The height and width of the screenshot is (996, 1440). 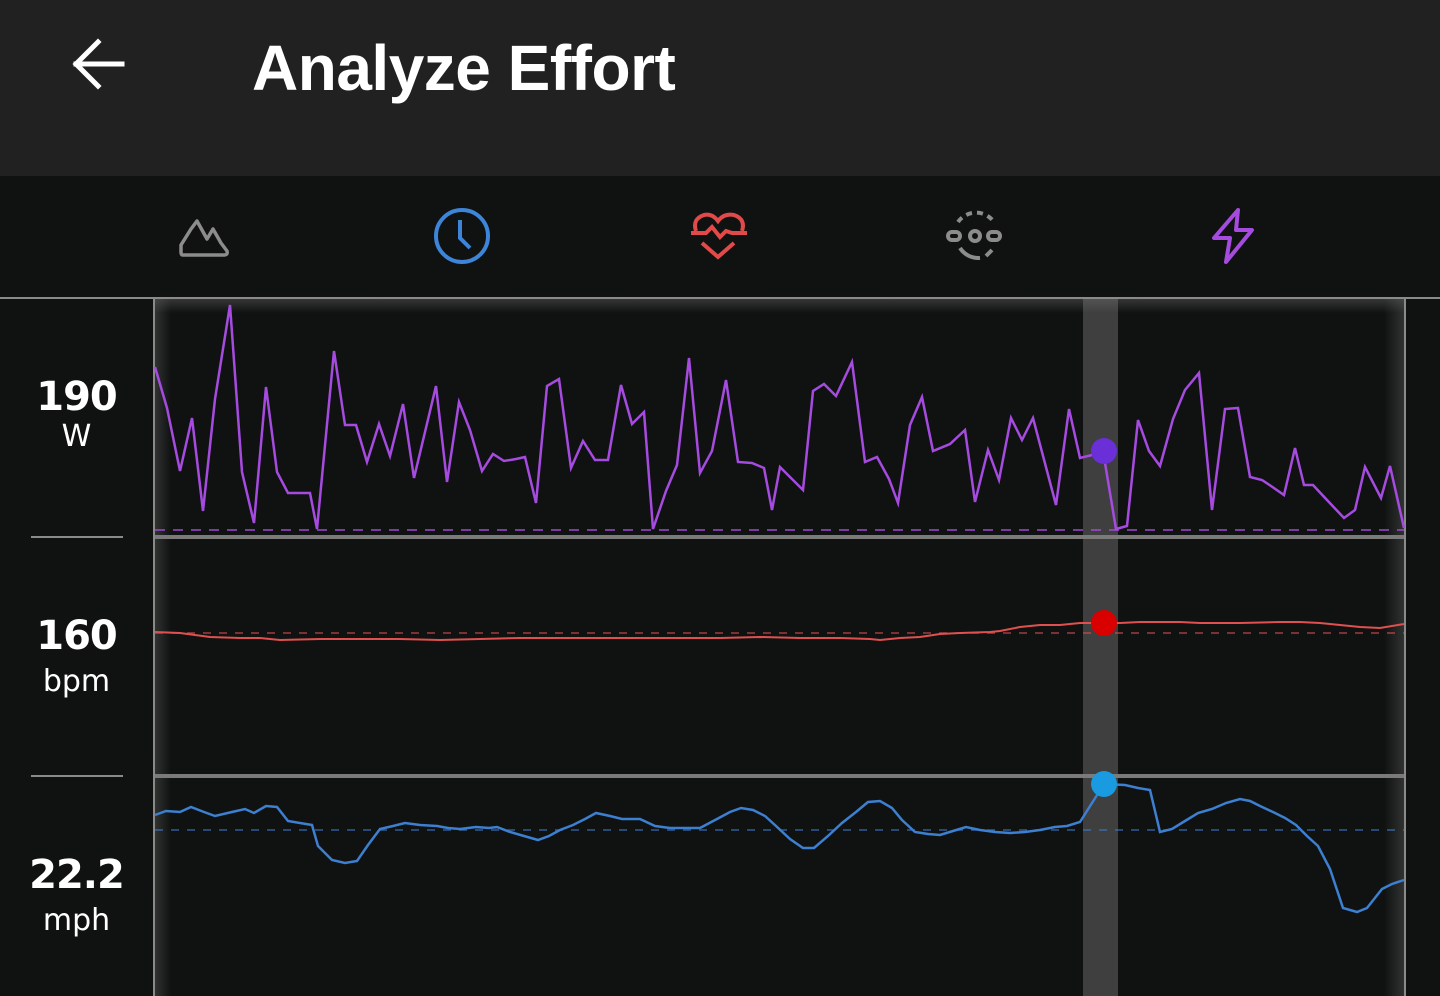 I want to click on power-value: 190, so click(x=77, y=397).